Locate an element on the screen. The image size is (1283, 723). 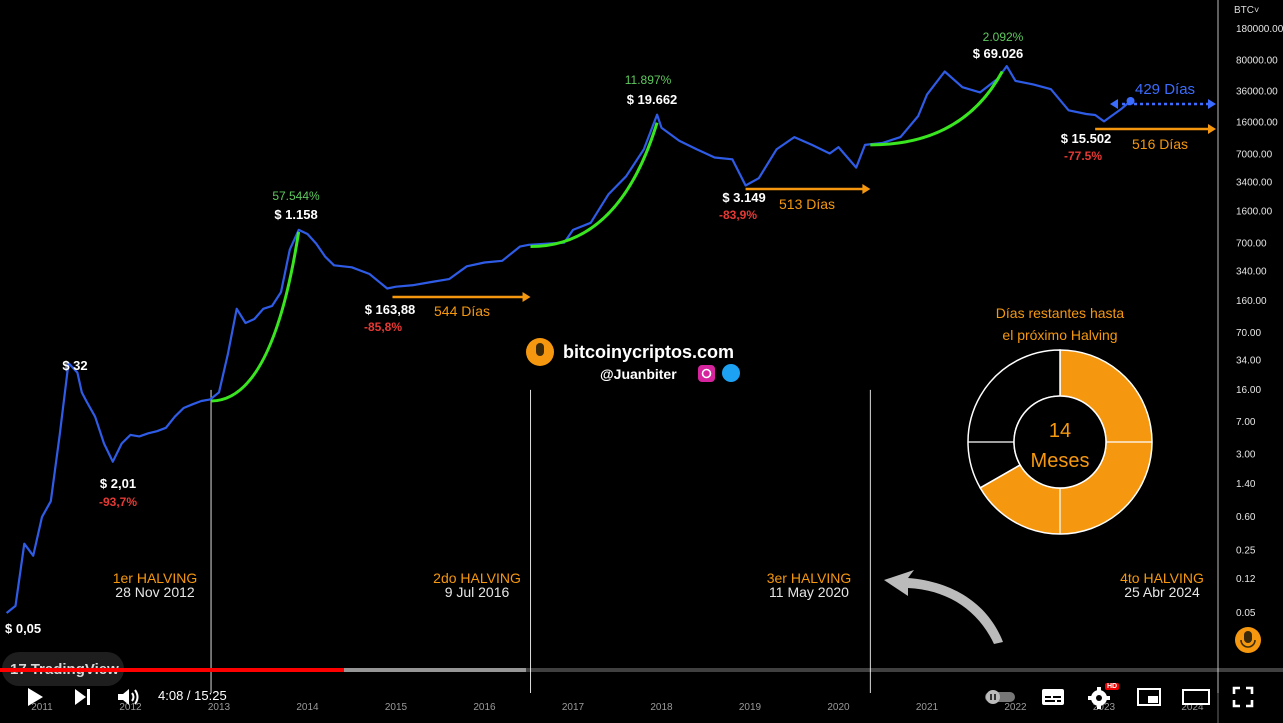
x-tick-label: 2019 is located at coordinates (750, 707).